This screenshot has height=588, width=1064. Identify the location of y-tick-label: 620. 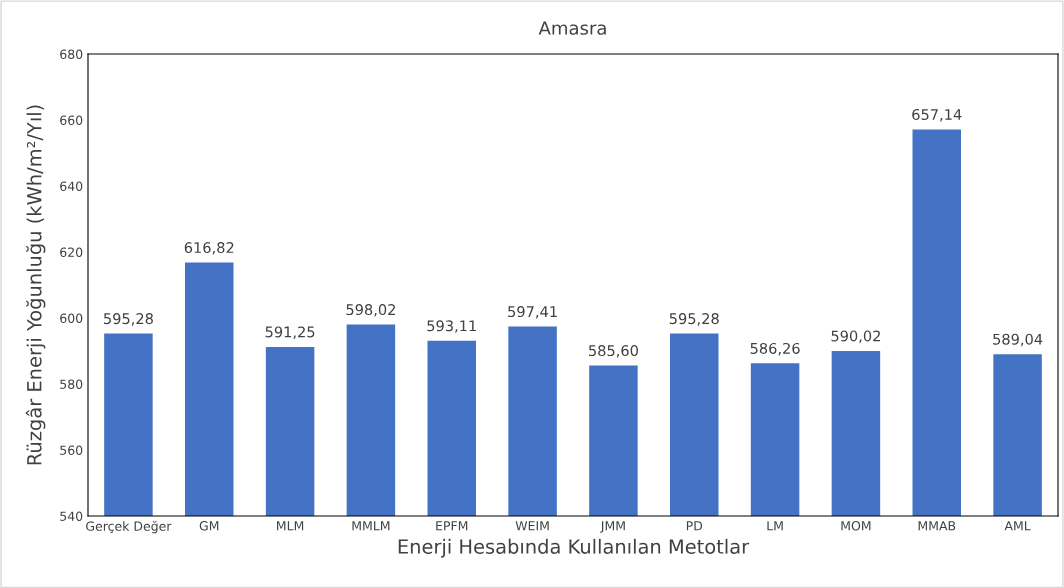
(71, 252).